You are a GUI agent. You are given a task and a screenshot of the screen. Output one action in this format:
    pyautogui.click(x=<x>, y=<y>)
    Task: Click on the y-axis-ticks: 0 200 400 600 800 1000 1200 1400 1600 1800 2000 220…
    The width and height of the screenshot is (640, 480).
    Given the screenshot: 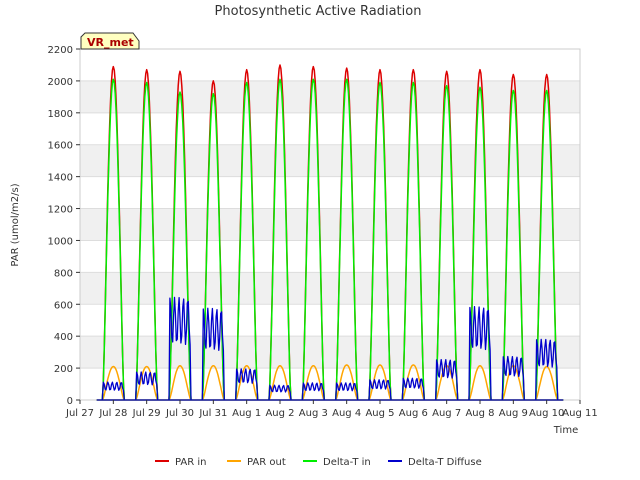 What is the action you would take?
    pyautogui.click(x=64, y=226)
    